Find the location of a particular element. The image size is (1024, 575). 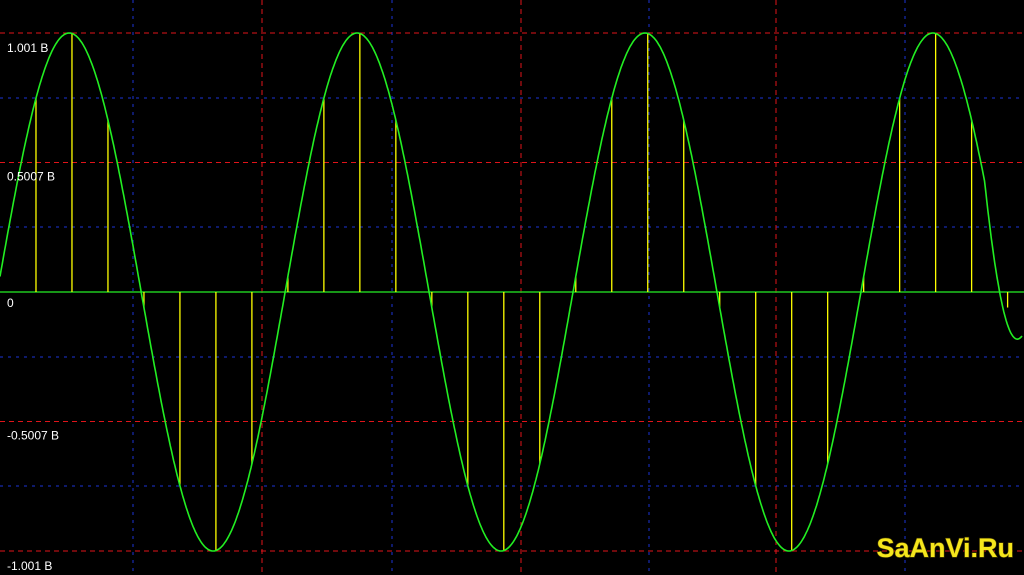

y-axis-label: 0 is located at coordinates (10, 303).